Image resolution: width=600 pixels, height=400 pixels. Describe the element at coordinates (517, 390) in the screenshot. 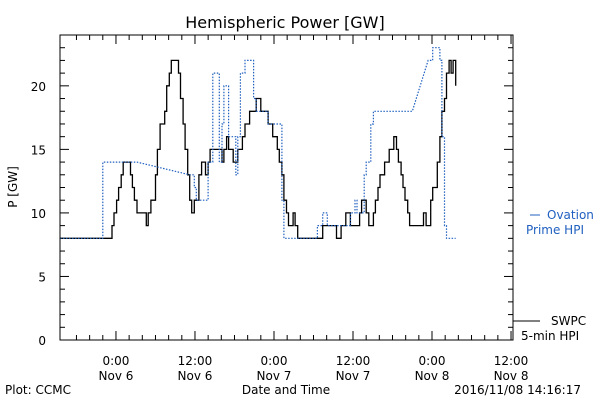

I see `footer-right: 2016/11/08 14:16:17` at that location.